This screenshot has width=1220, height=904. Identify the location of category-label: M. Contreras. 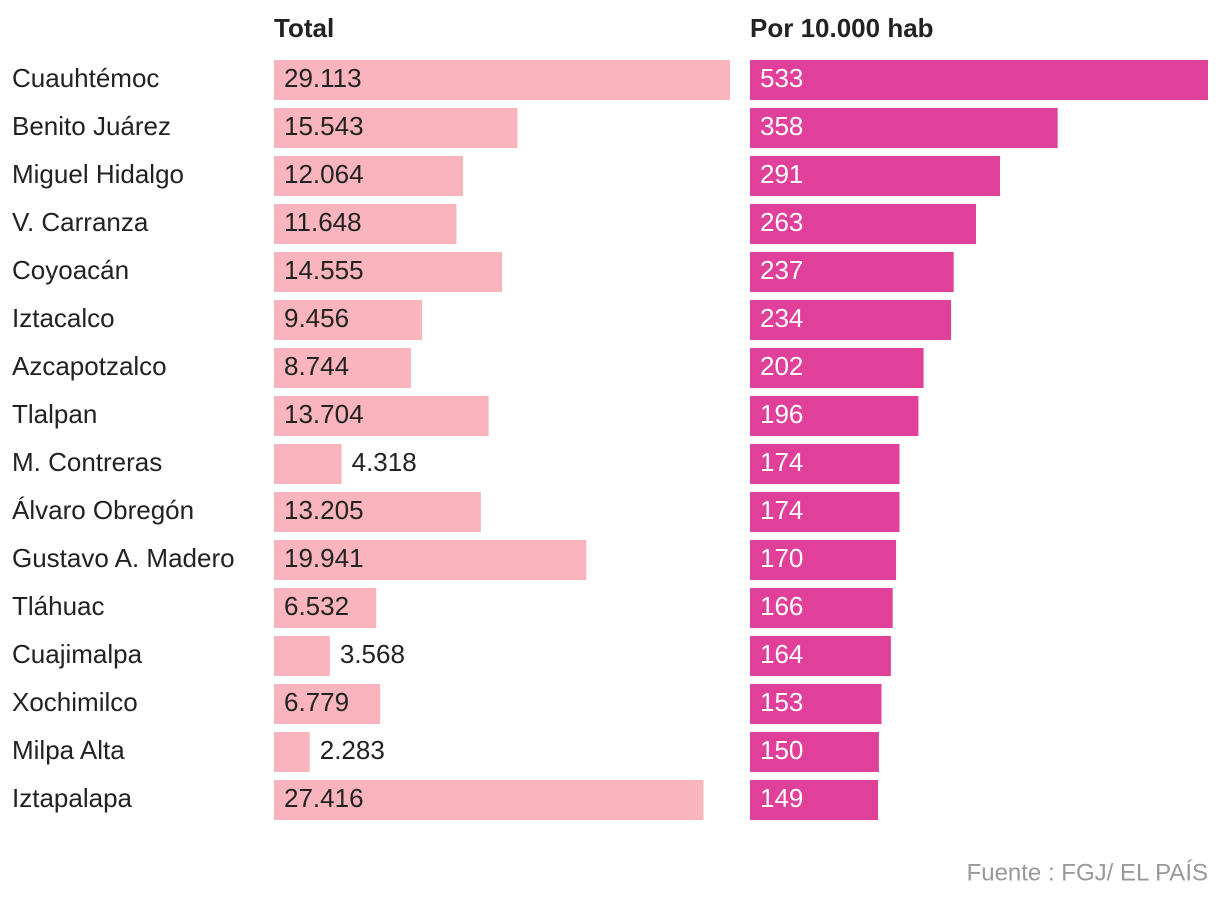
(87, 462).